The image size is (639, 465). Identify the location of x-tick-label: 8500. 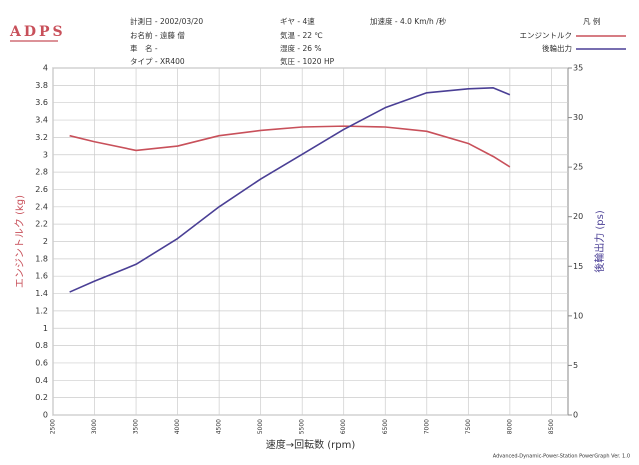
(551, 426).